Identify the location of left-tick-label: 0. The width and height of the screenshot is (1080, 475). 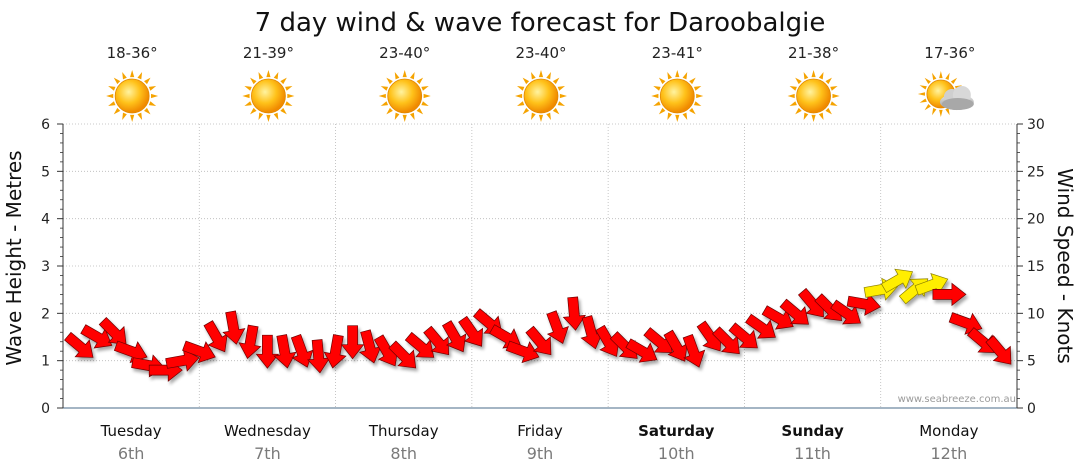
(45, 409).